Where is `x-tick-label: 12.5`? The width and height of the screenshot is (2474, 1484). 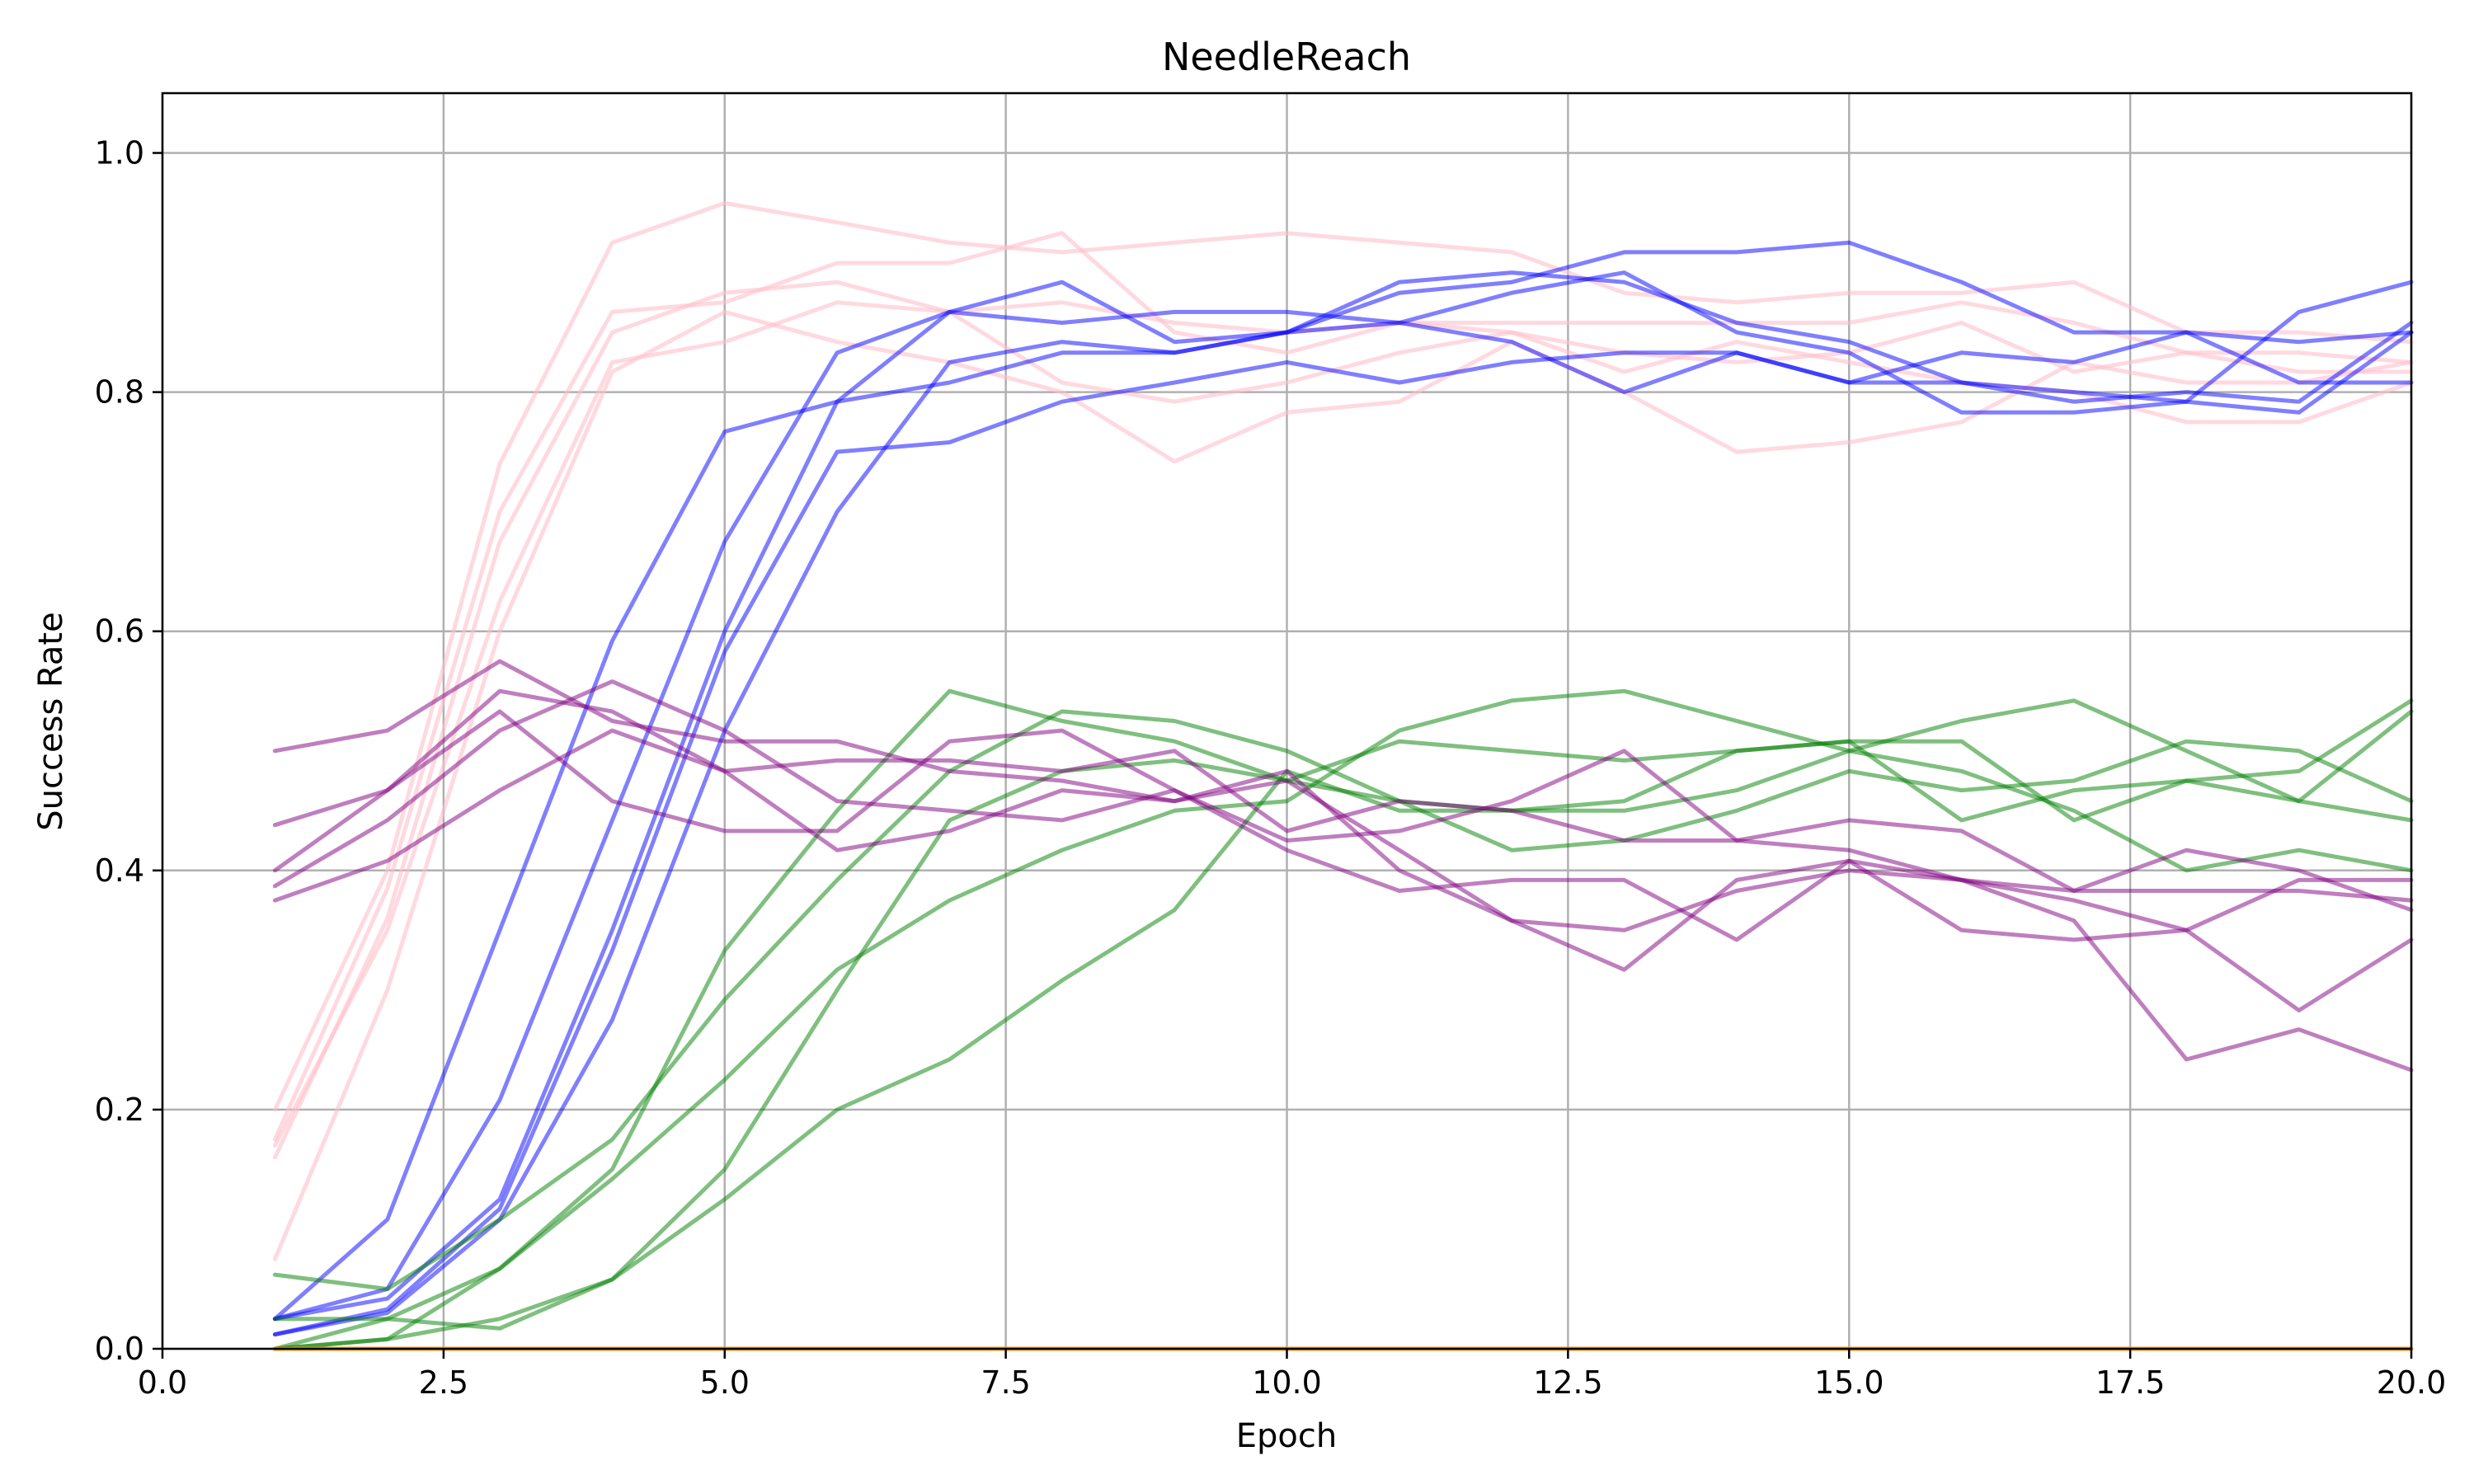
x-tick-label: 12.5 is located at coordinates (1568, 1382).